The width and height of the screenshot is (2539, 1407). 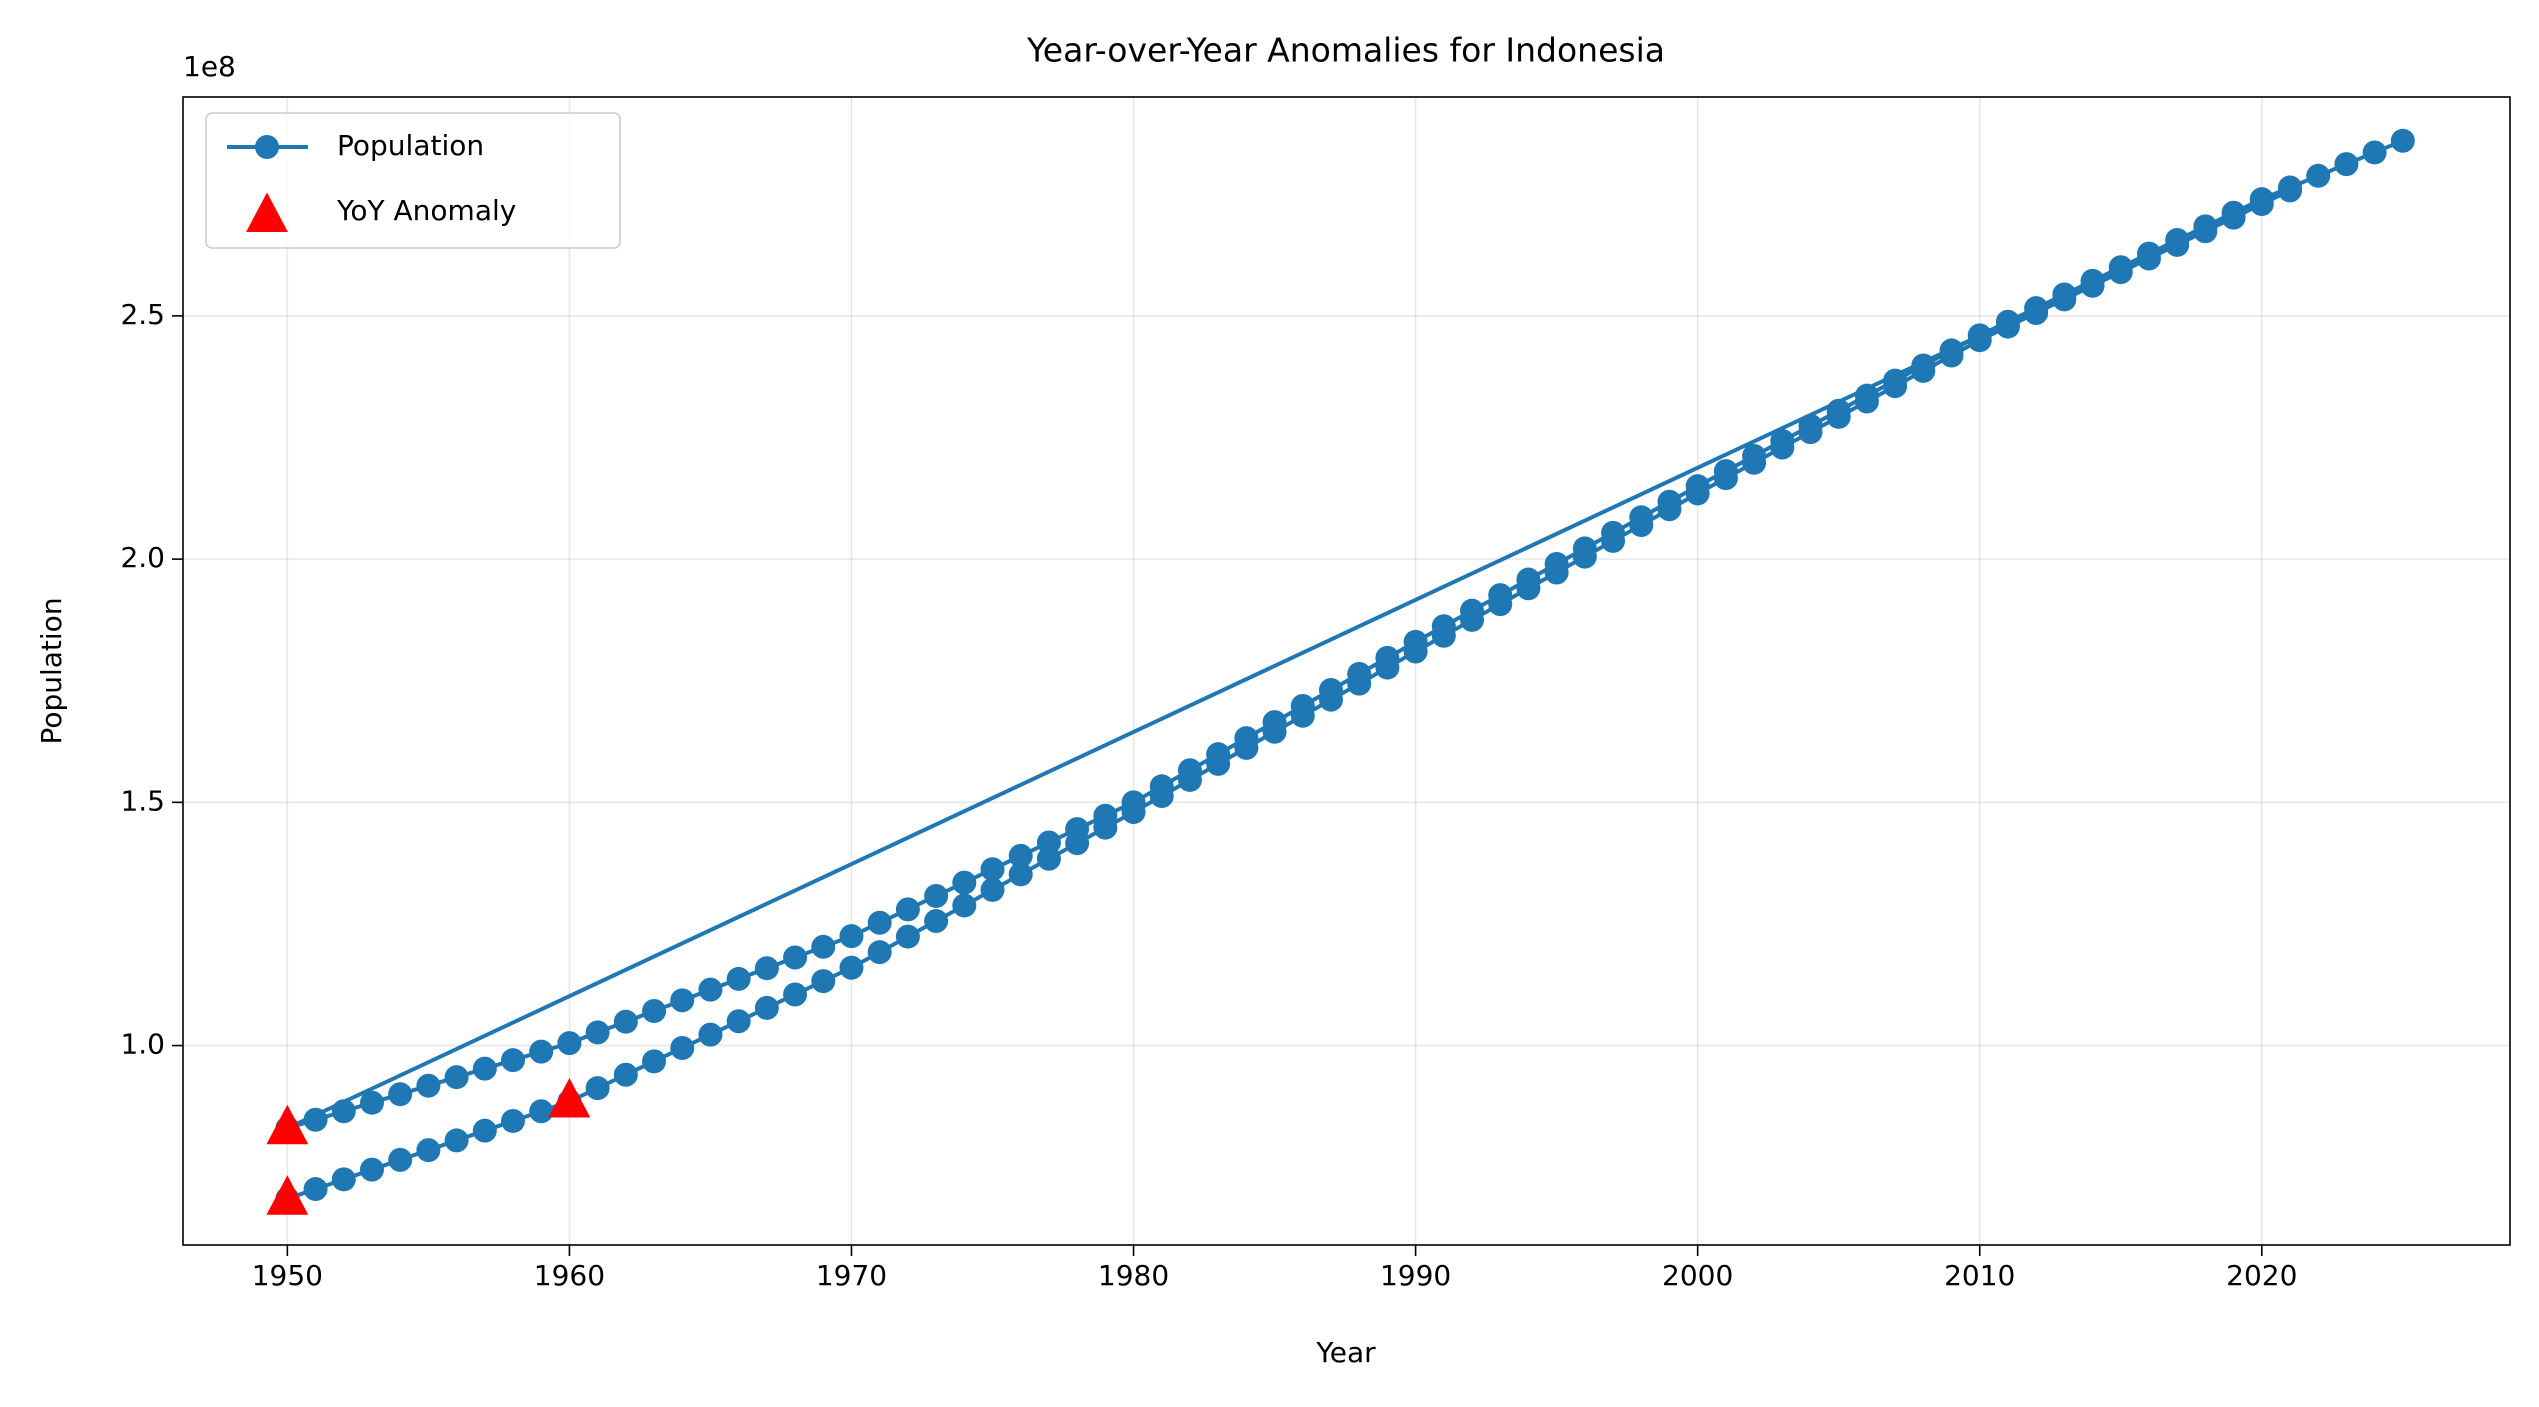 I want to click on legend: Population YoY Anomaly, so click(x=413, y=180).